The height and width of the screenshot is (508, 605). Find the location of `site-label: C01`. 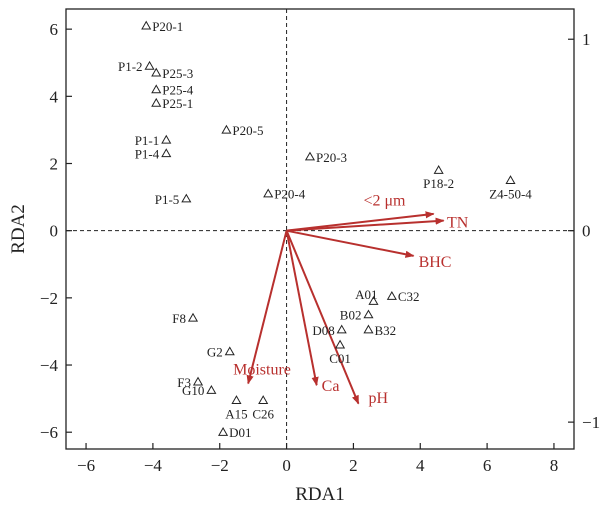

site-label: C01 is located at coordinates (340, 358).